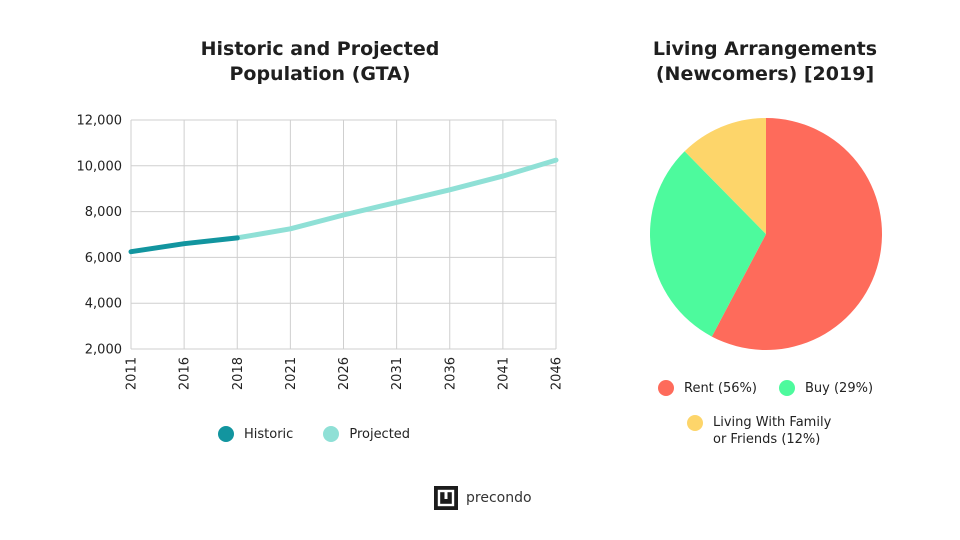  Describe the element at coordinates (100, 121) in the screenshot. I see `y-tick-label: 12,000` at that location.